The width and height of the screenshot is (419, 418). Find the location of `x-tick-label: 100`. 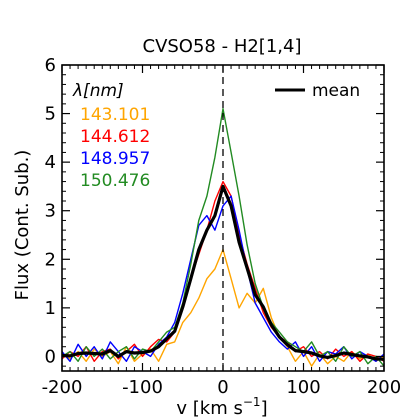

x-tick-label: 100 is located at coordinates (303, 387).